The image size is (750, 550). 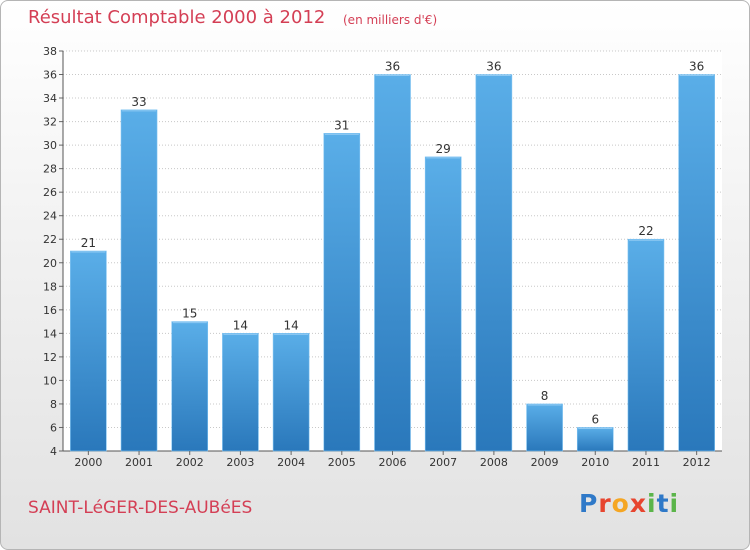 What do you see at coordinates (138, 102) in the screenshot?
I see `data-label: 33` at bounding box center [138, 102].